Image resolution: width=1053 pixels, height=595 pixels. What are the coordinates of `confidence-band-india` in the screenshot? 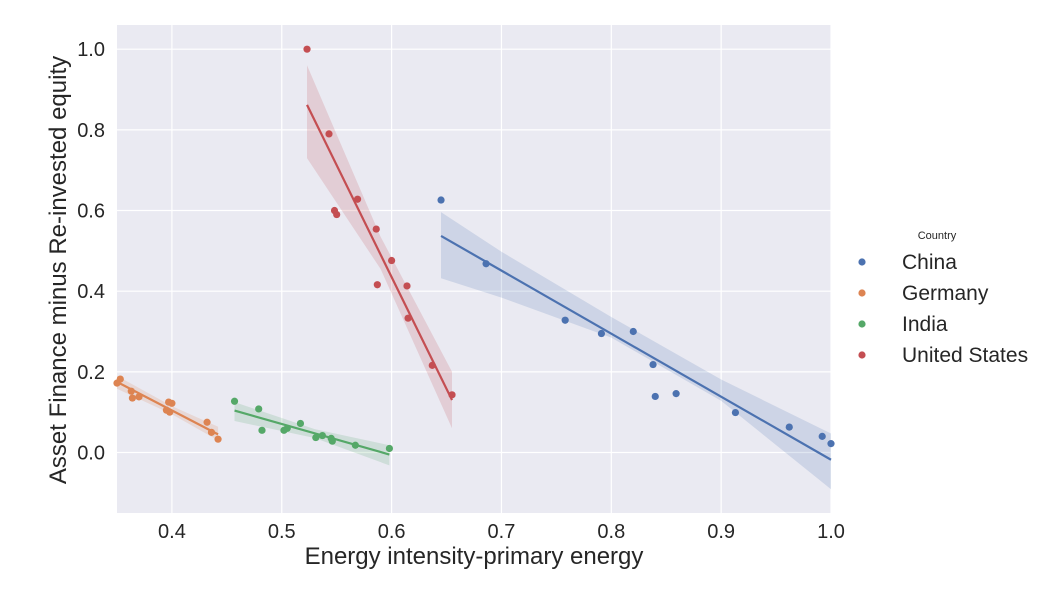 It's located at (312, 434).